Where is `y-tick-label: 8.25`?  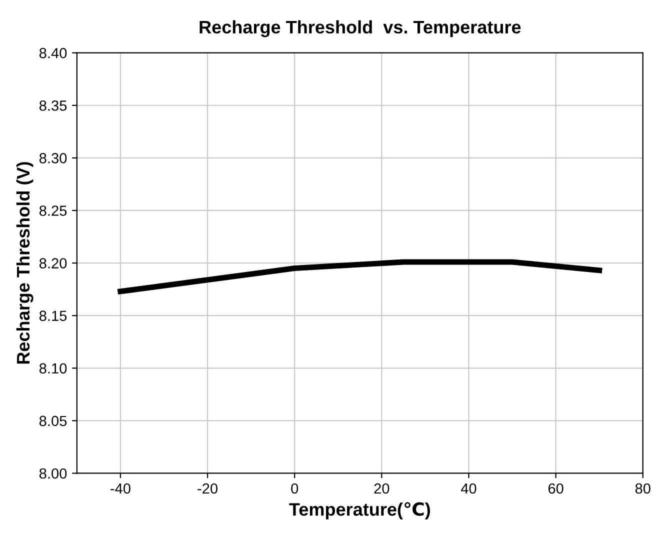 y-tick-label: 8.25 is located at coordinates (53, 211).